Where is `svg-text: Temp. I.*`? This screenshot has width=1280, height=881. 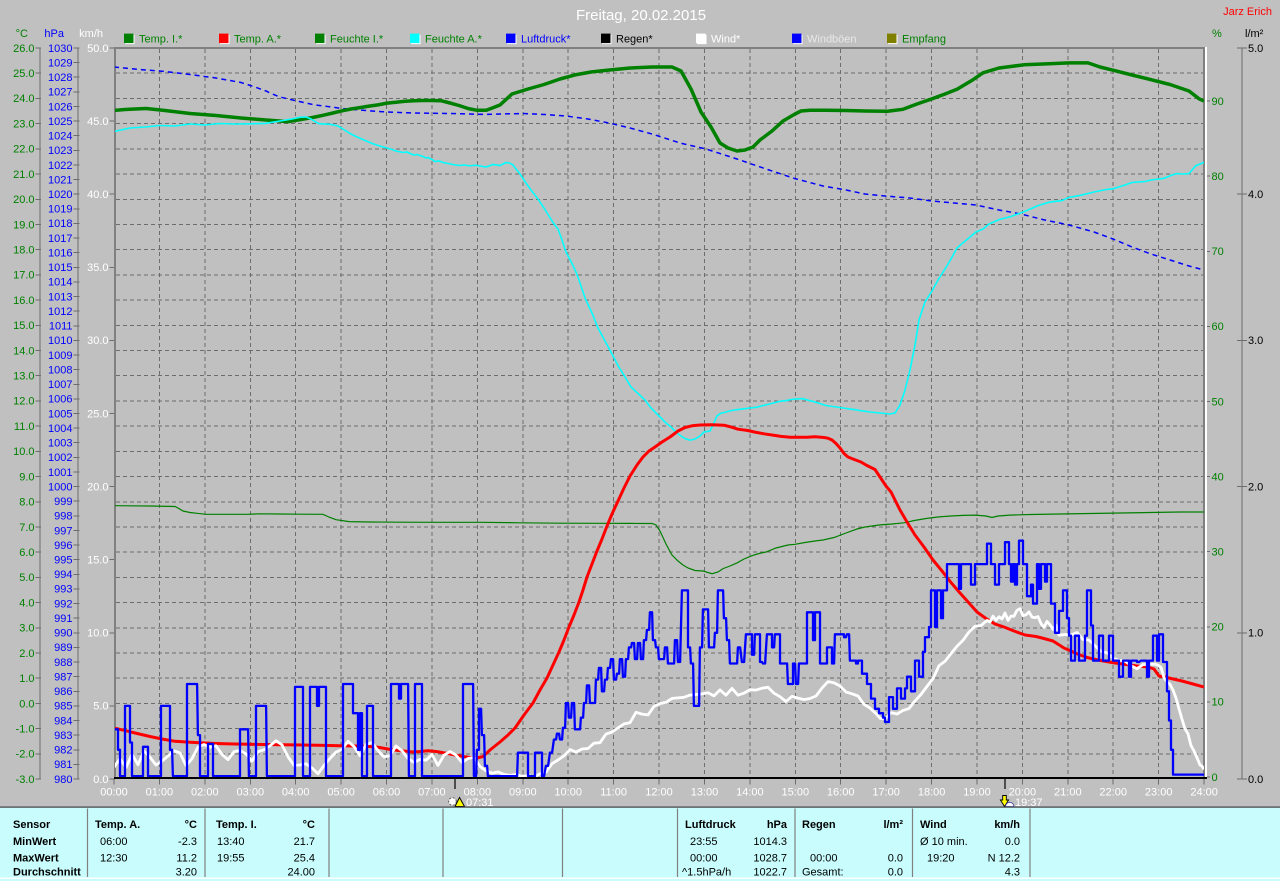
svg-text: Temp. I.* is located at coordinates (161, 40).